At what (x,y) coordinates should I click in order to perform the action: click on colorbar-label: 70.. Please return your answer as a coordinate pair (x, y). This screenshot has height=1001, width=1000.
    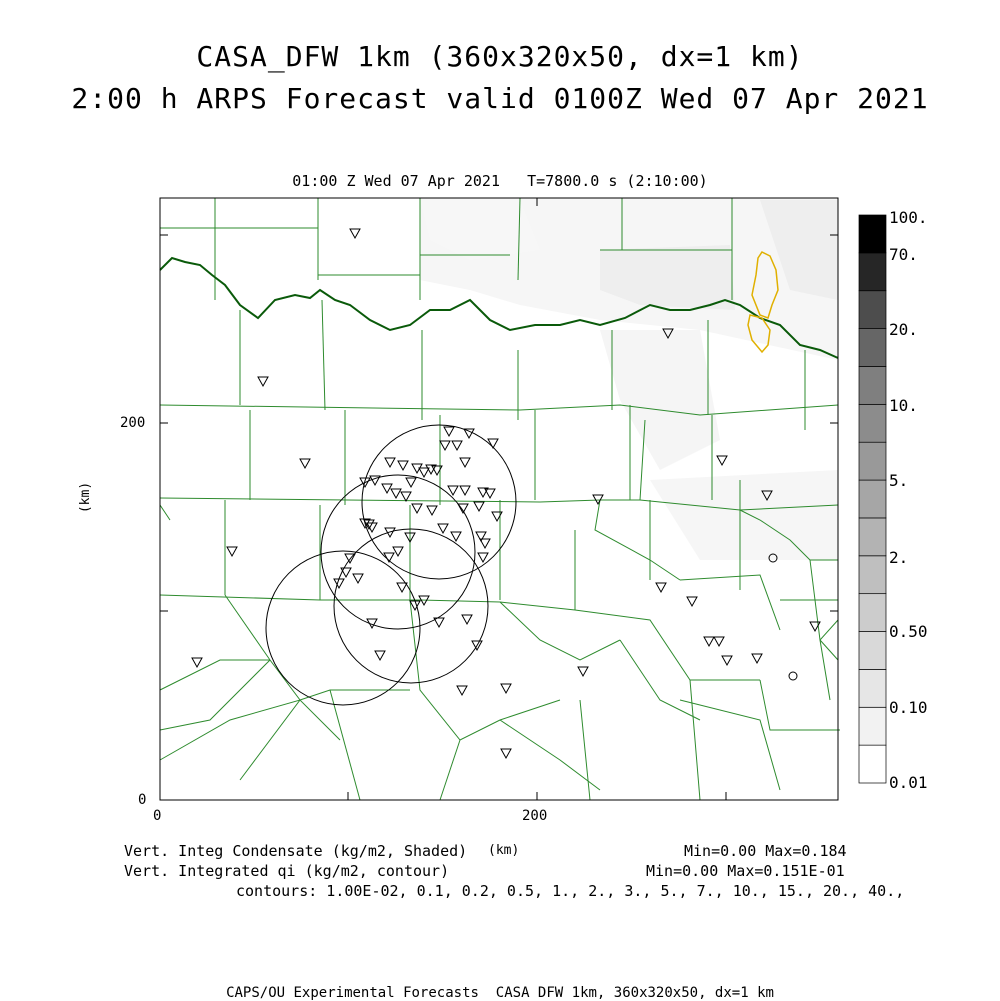
    Looking at the image, I should click on (903, 254).